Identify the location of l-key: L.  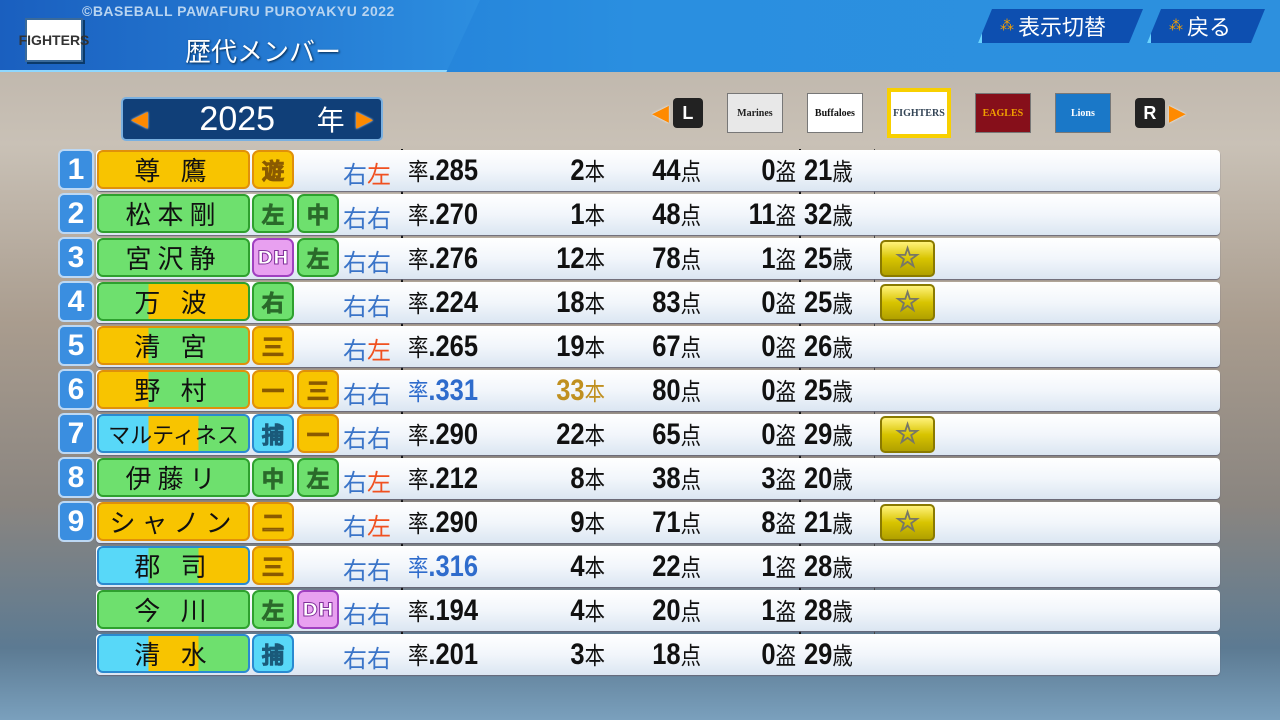
(687, 113).